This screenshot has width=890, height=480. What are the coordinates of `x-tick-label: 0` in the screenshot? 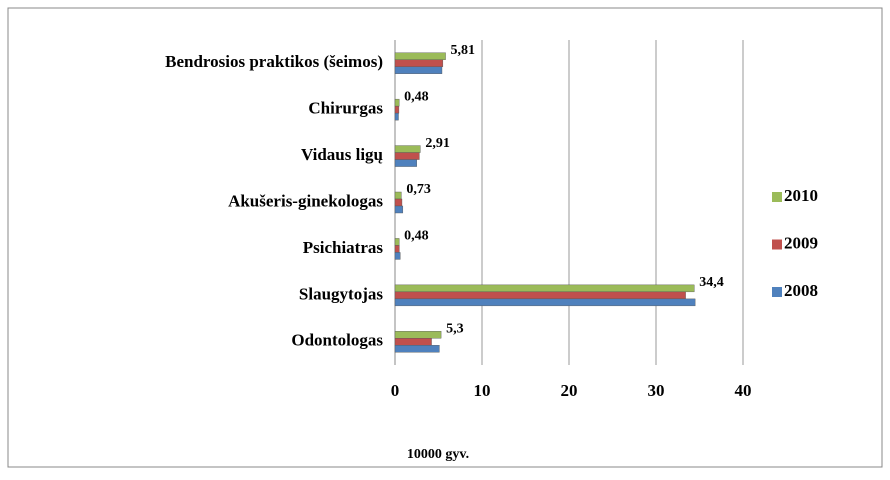 It's located at (395, 390).